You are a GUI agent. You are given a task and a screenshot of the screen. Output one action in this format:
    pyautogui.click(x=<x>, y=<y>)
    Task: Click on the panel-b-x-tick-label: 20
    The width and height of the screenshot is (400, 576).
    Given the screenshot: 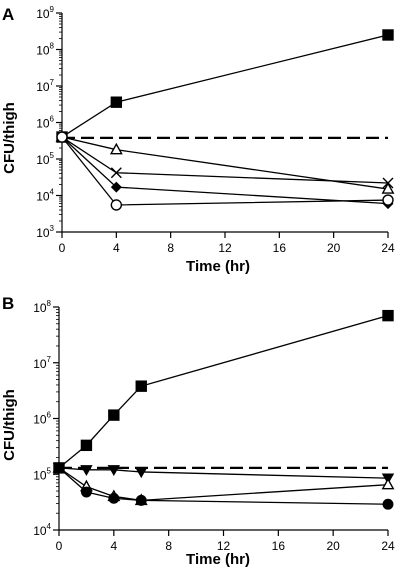 What is the action you would take?
    pyautogui.click(x=333, y=546)
    